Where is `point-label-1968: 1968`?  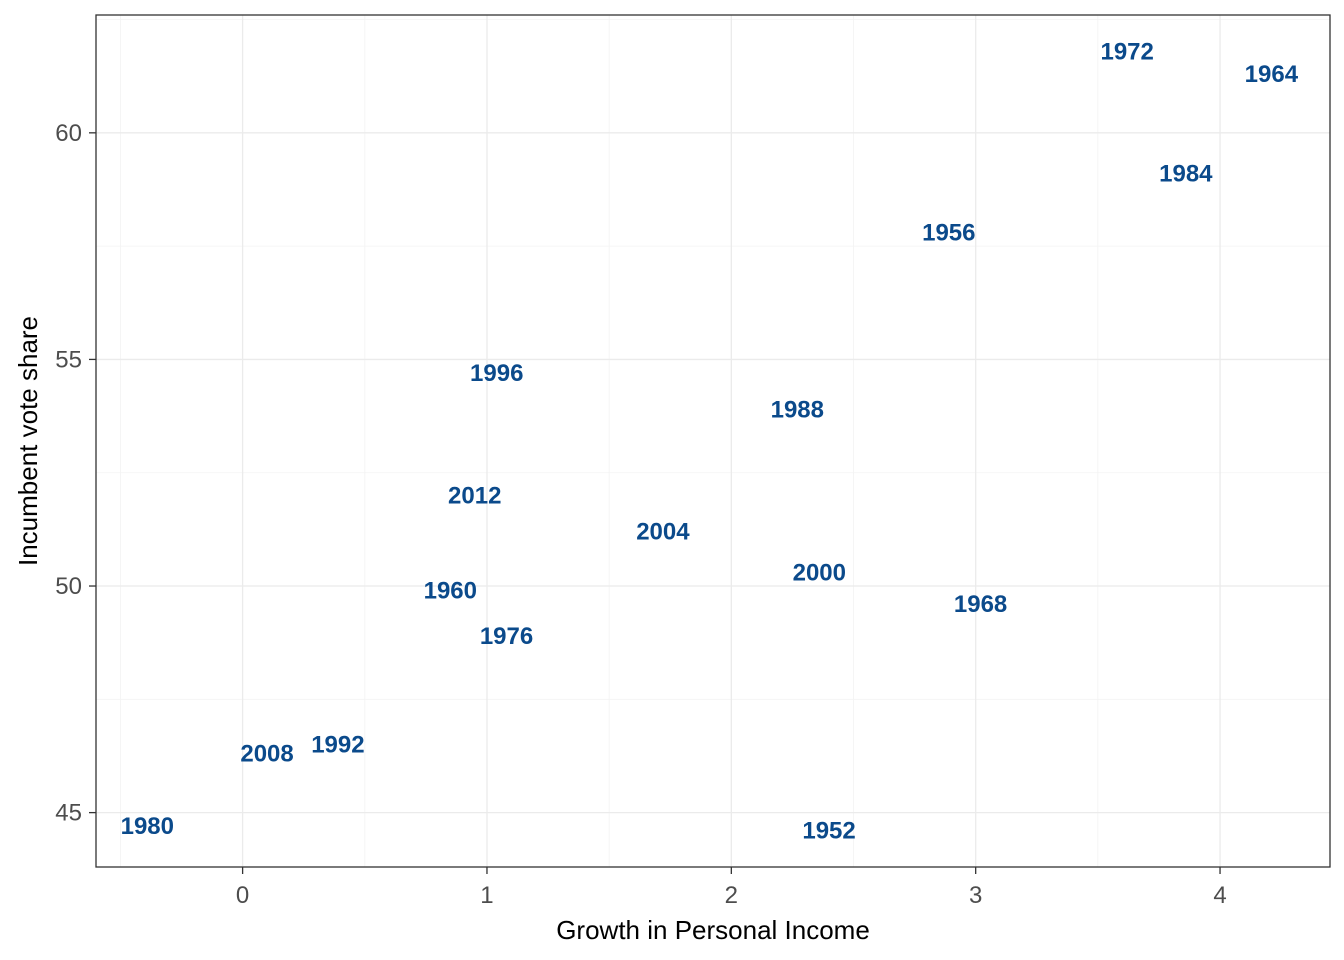
point-label-1968: 1968 is located at coordinates (980, 604).